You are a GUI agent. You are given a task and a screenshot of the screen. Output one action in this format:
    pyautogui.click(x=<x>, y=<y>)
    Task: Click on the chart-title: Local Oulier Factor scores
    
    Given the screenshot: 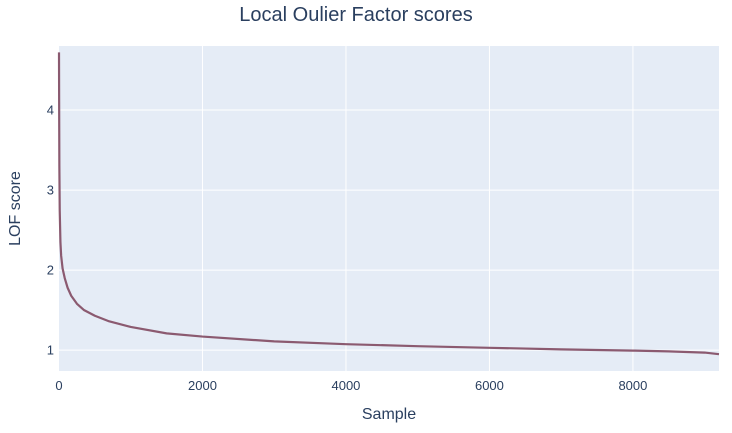 What is the action you would take?
    pyautogui.click(x=355, y=15)
    